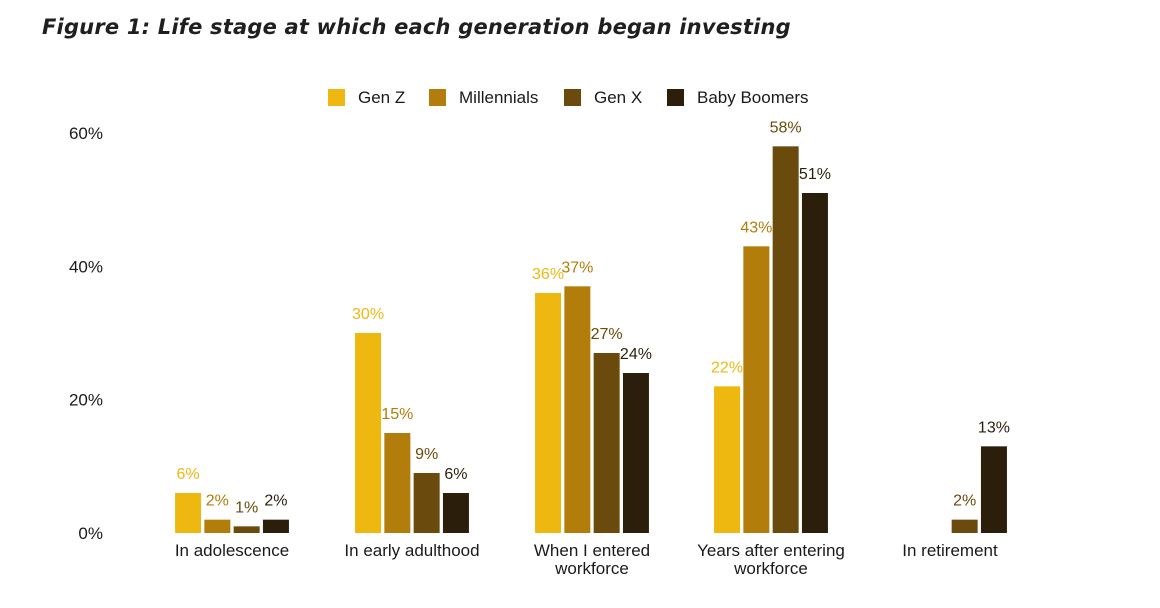  What do you see at coordinates (636, 354) in the screenshot?
I see `data-label: 24%` at bounding box center [636, 354].